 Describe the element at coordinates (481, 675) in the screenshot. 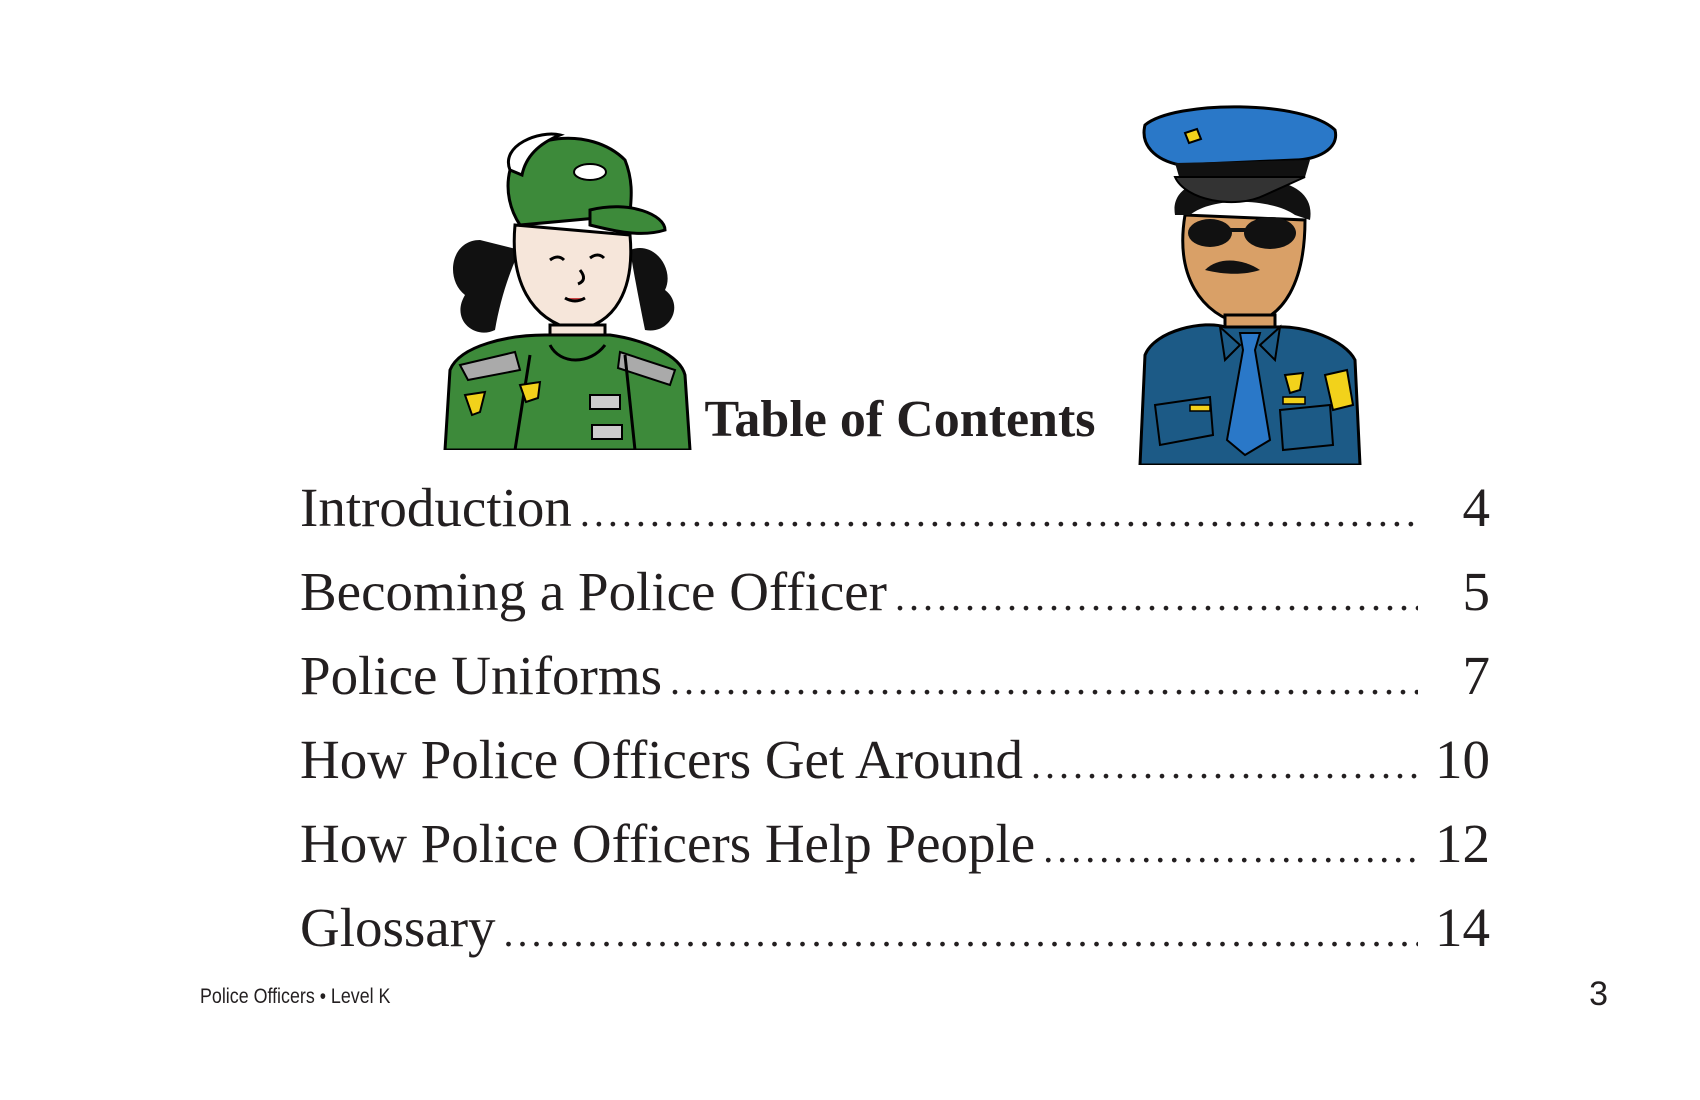

I see `toc-entry-label: Police Uniforms` at that location.